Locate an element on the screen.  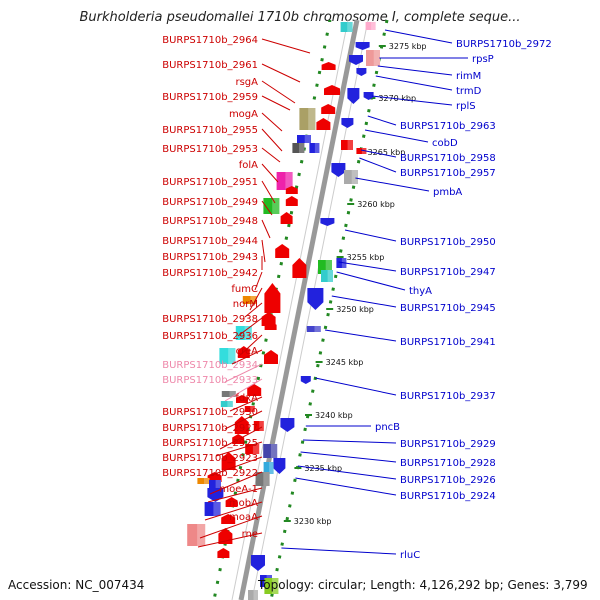
right-gene-label: BURPS1710b_2963 is located at coordinates (448, 126).